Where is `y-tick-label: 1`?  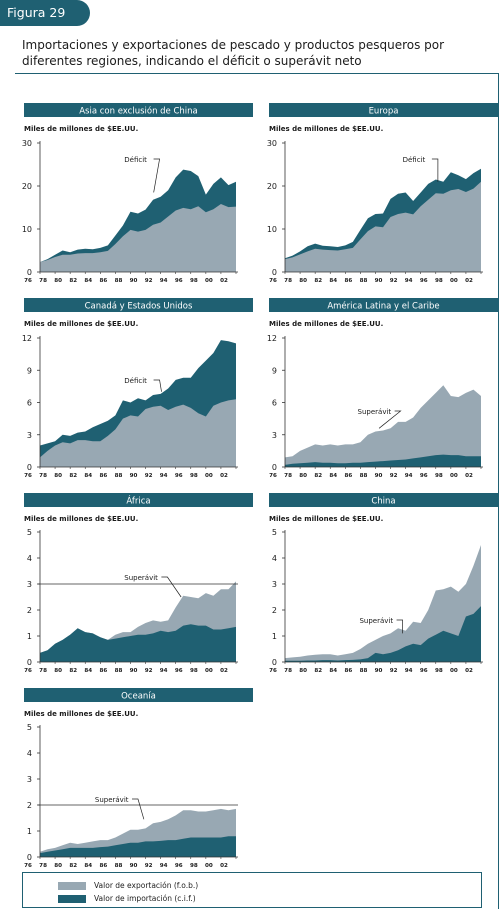 y-tick-label: 1 is located at coordinates (274, 636).